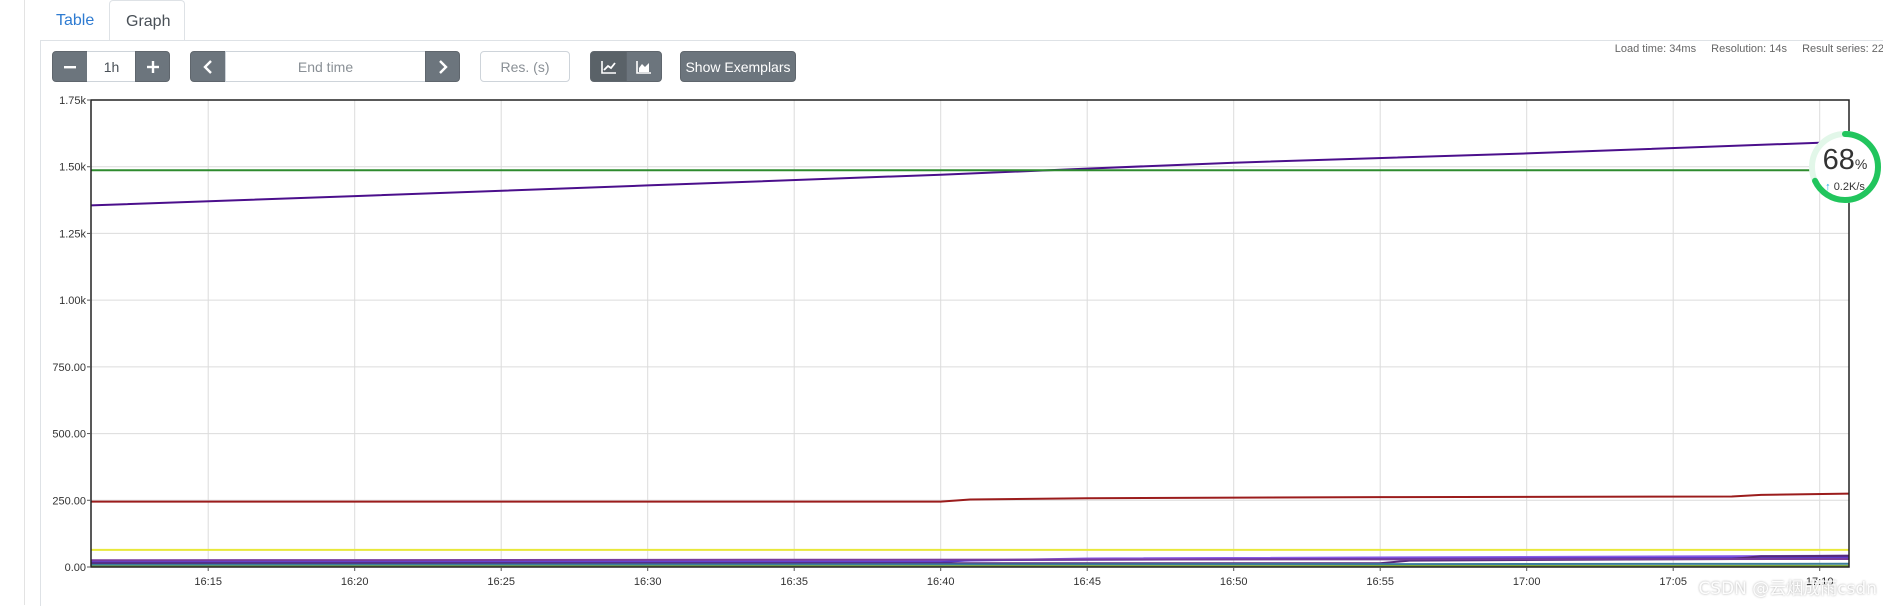 This screenshot has height=606, width=1883. I want to click on y-tick-label: 0.00, so click(75, 568).